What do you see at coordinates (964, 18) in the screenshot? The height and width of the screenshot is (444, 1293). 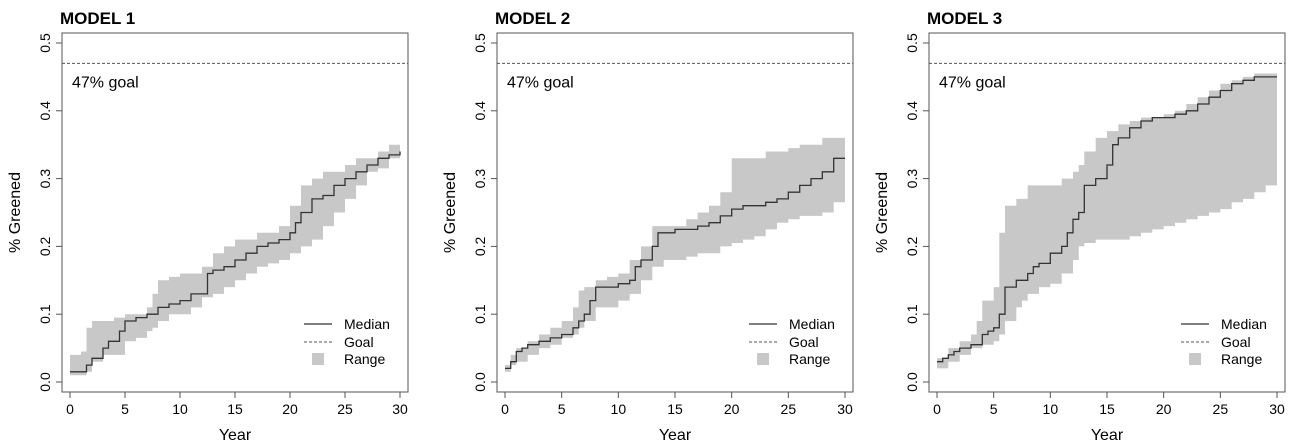 I see `panel-title: MODEL 3` at bounding box center [964, 18].